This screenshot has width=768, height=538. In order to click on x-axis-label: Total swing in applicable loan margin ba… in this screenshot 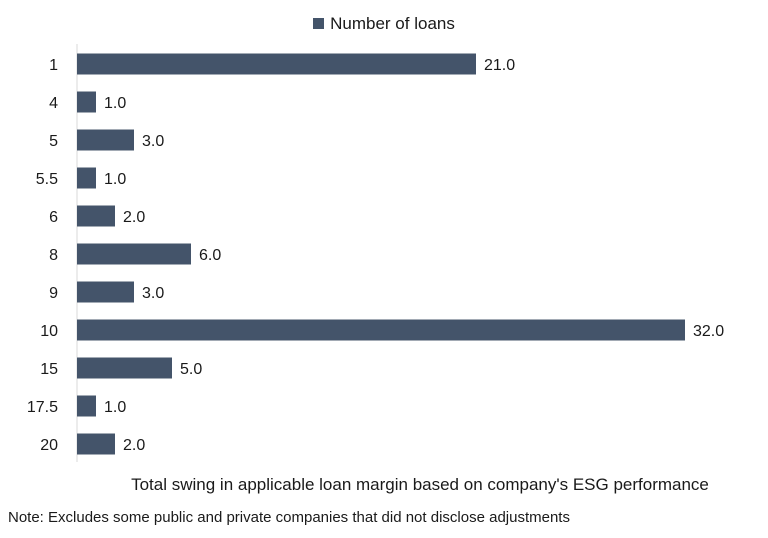, I will do `click(420, 484)`.